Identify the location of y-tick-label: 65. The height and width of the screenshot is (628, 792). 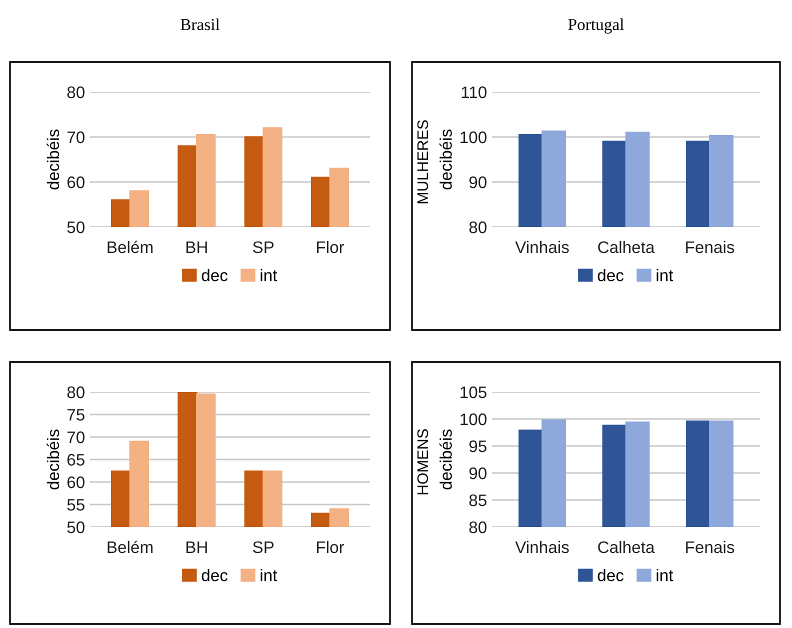
(75, 460).